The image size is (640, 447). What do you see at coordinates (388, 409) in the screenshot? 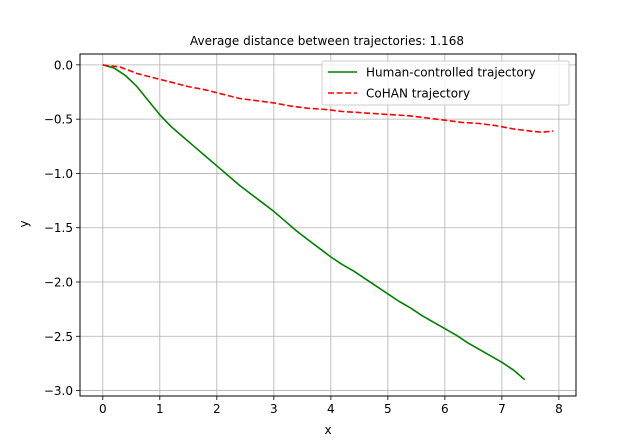
I see `x-tick-label: 5` at bounding box center [388, 409].